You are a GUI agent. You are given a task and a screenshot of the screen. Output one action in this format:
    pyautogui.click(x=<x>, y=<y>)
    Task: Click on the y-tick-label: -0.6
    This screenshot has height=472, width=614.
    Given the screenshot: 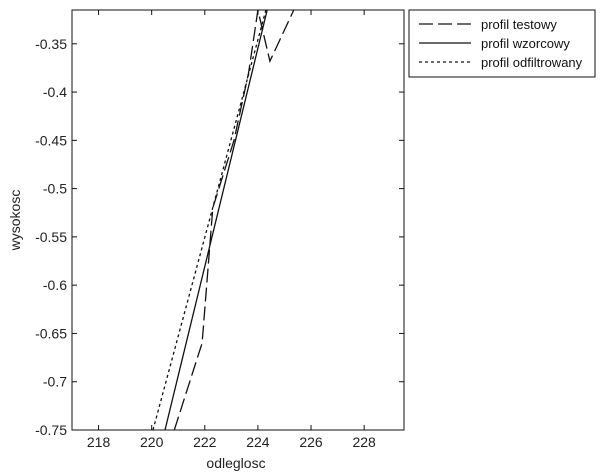 What is the action you would take?
    pyautogui.click(x=55, y=285)
    